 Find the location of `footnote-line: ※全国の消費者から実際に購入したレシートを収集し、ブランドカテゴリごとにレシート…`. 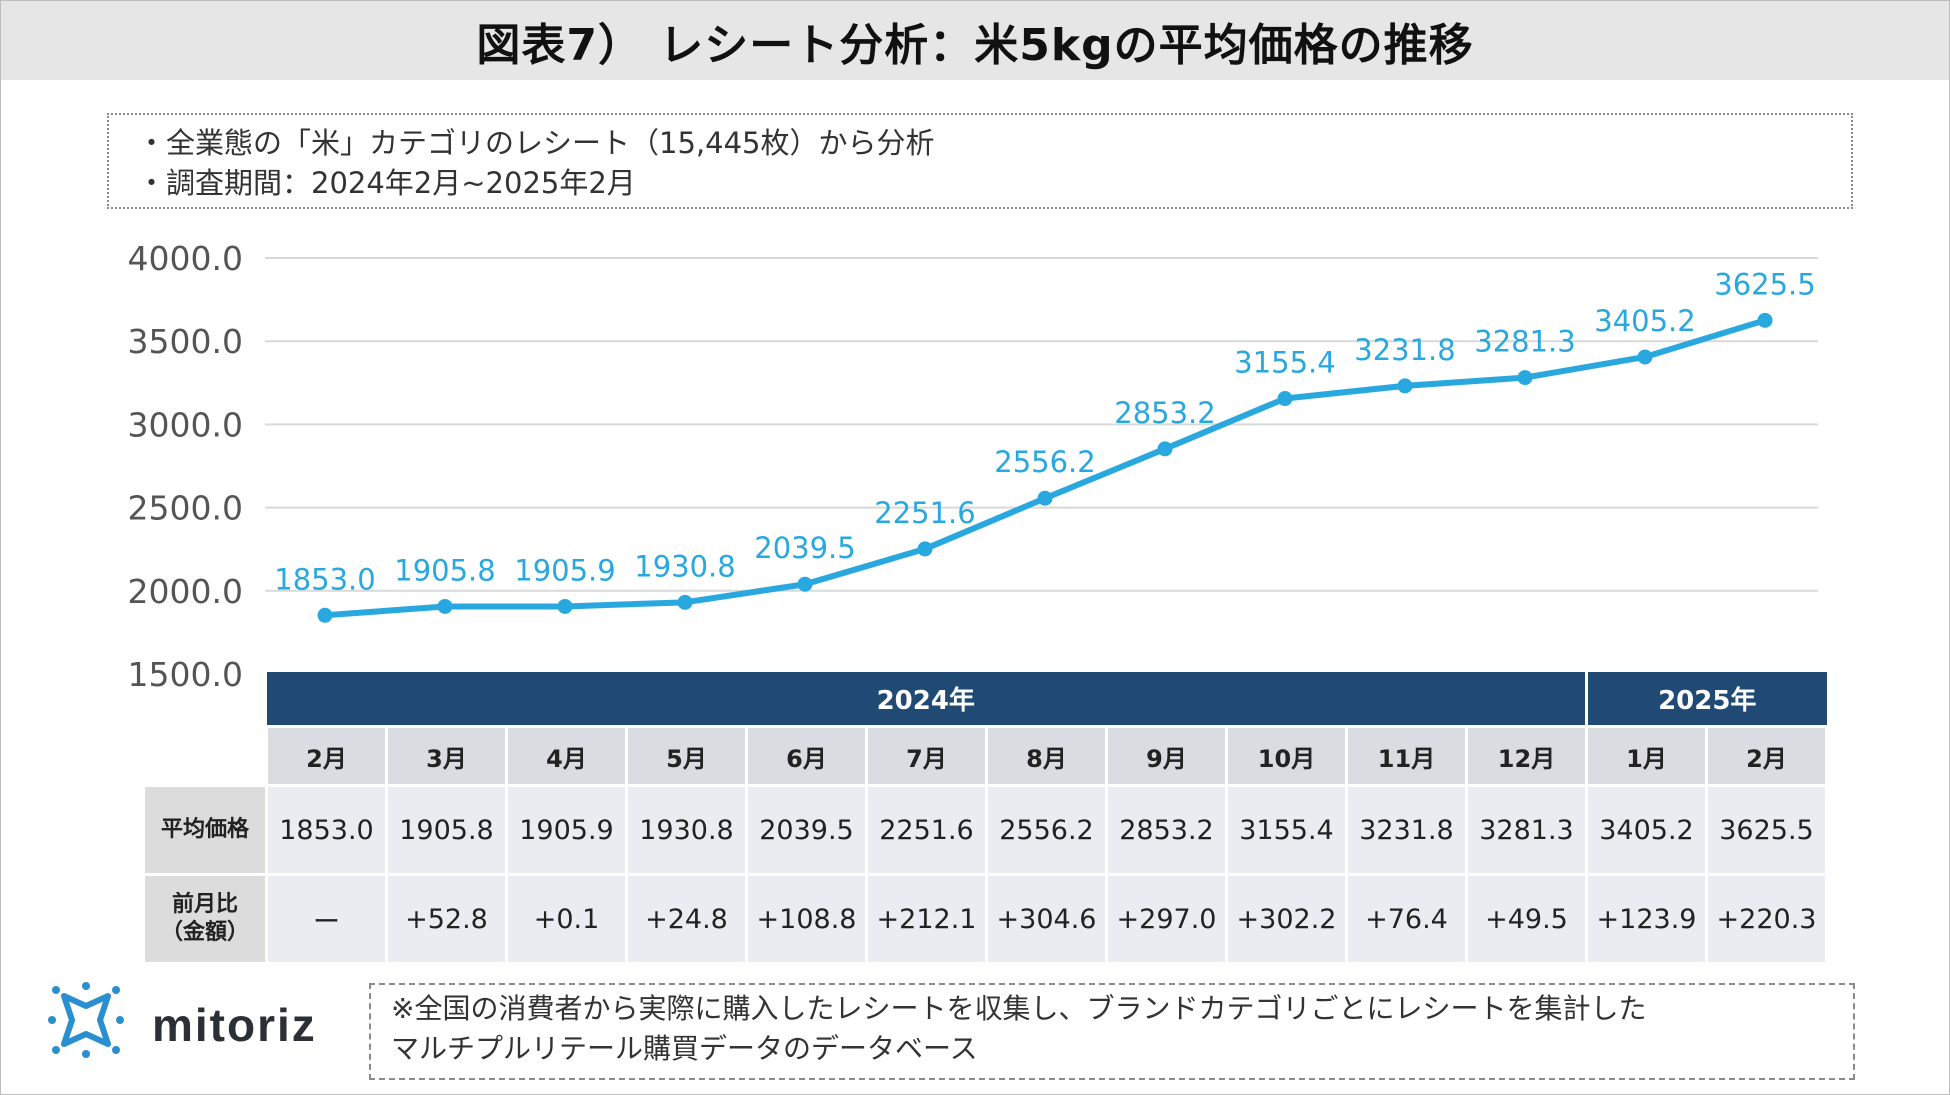

footnote-line: ※全国の消費者から実際に購入したレシートを収集し、ブランドカテゴリごとにレシート… is located at coordinates (1019, 1008).